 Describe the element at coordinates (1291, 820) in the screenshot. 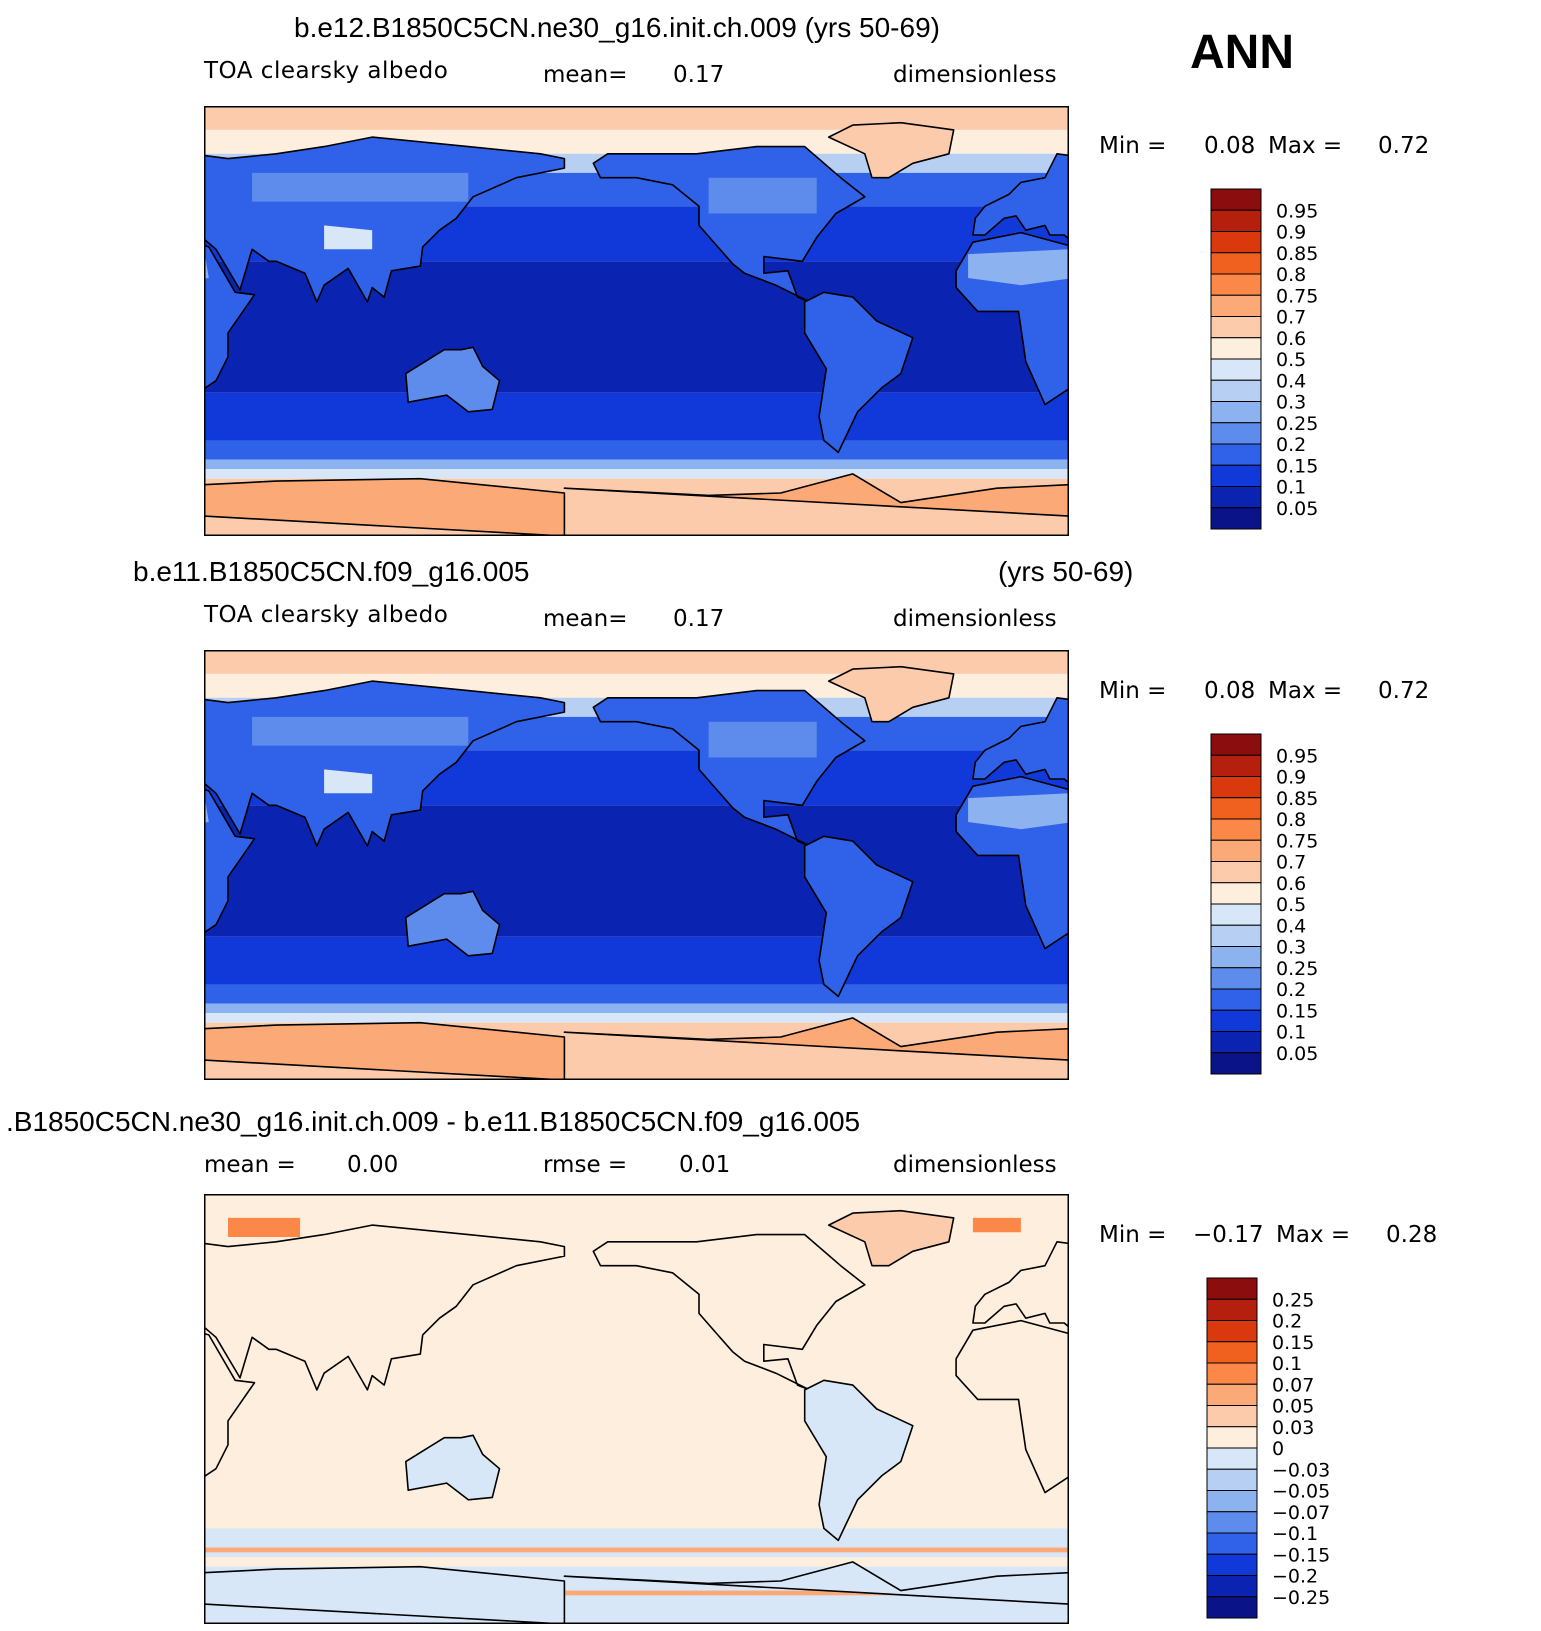

I see `colorbar-tick-label: 0.8` at that location.